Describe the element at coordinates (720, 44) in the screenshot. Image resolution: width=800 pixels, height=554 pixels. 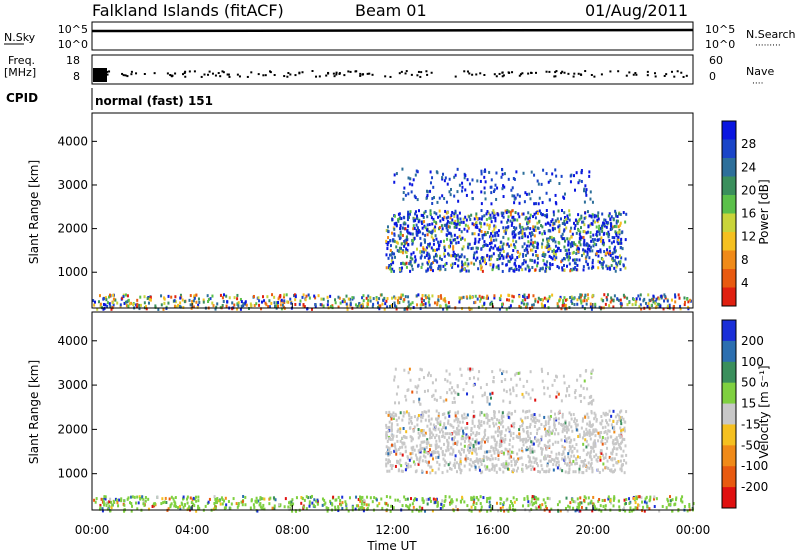
I see `noise-tick-right-bottom: 10^0` at that location.